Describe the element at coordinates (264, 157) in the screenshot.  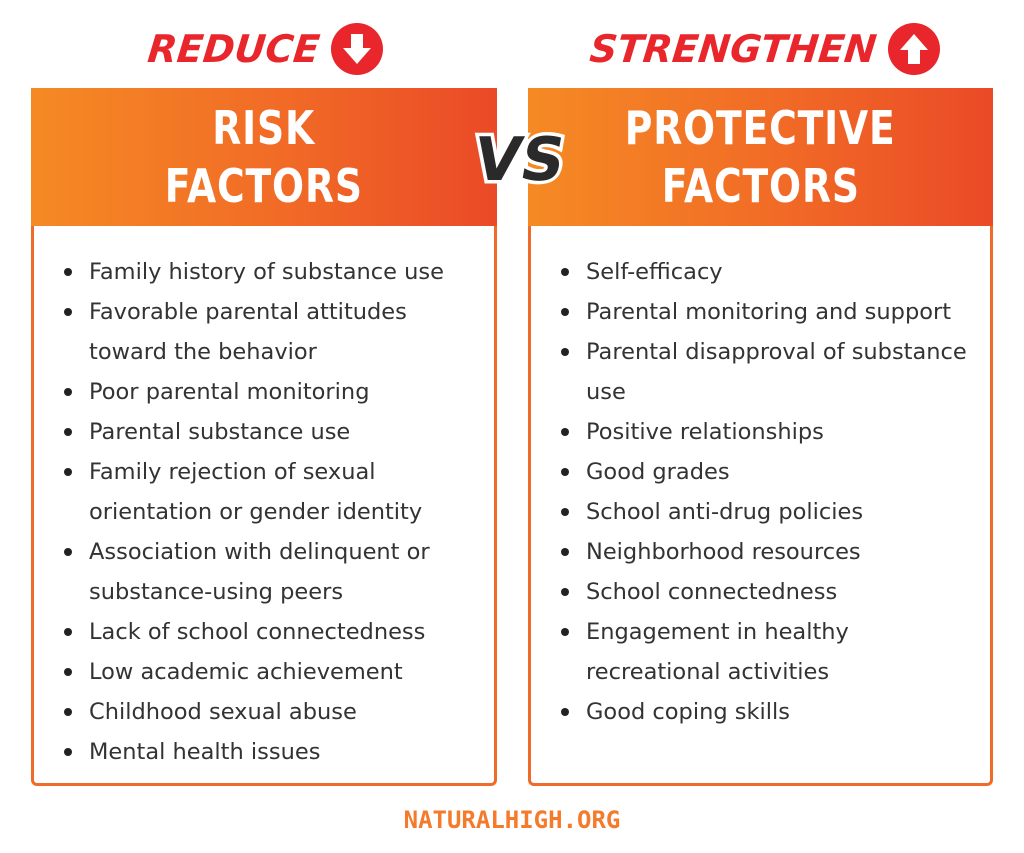
I see `risk-factors-header: RISK FACTORS` at that location.